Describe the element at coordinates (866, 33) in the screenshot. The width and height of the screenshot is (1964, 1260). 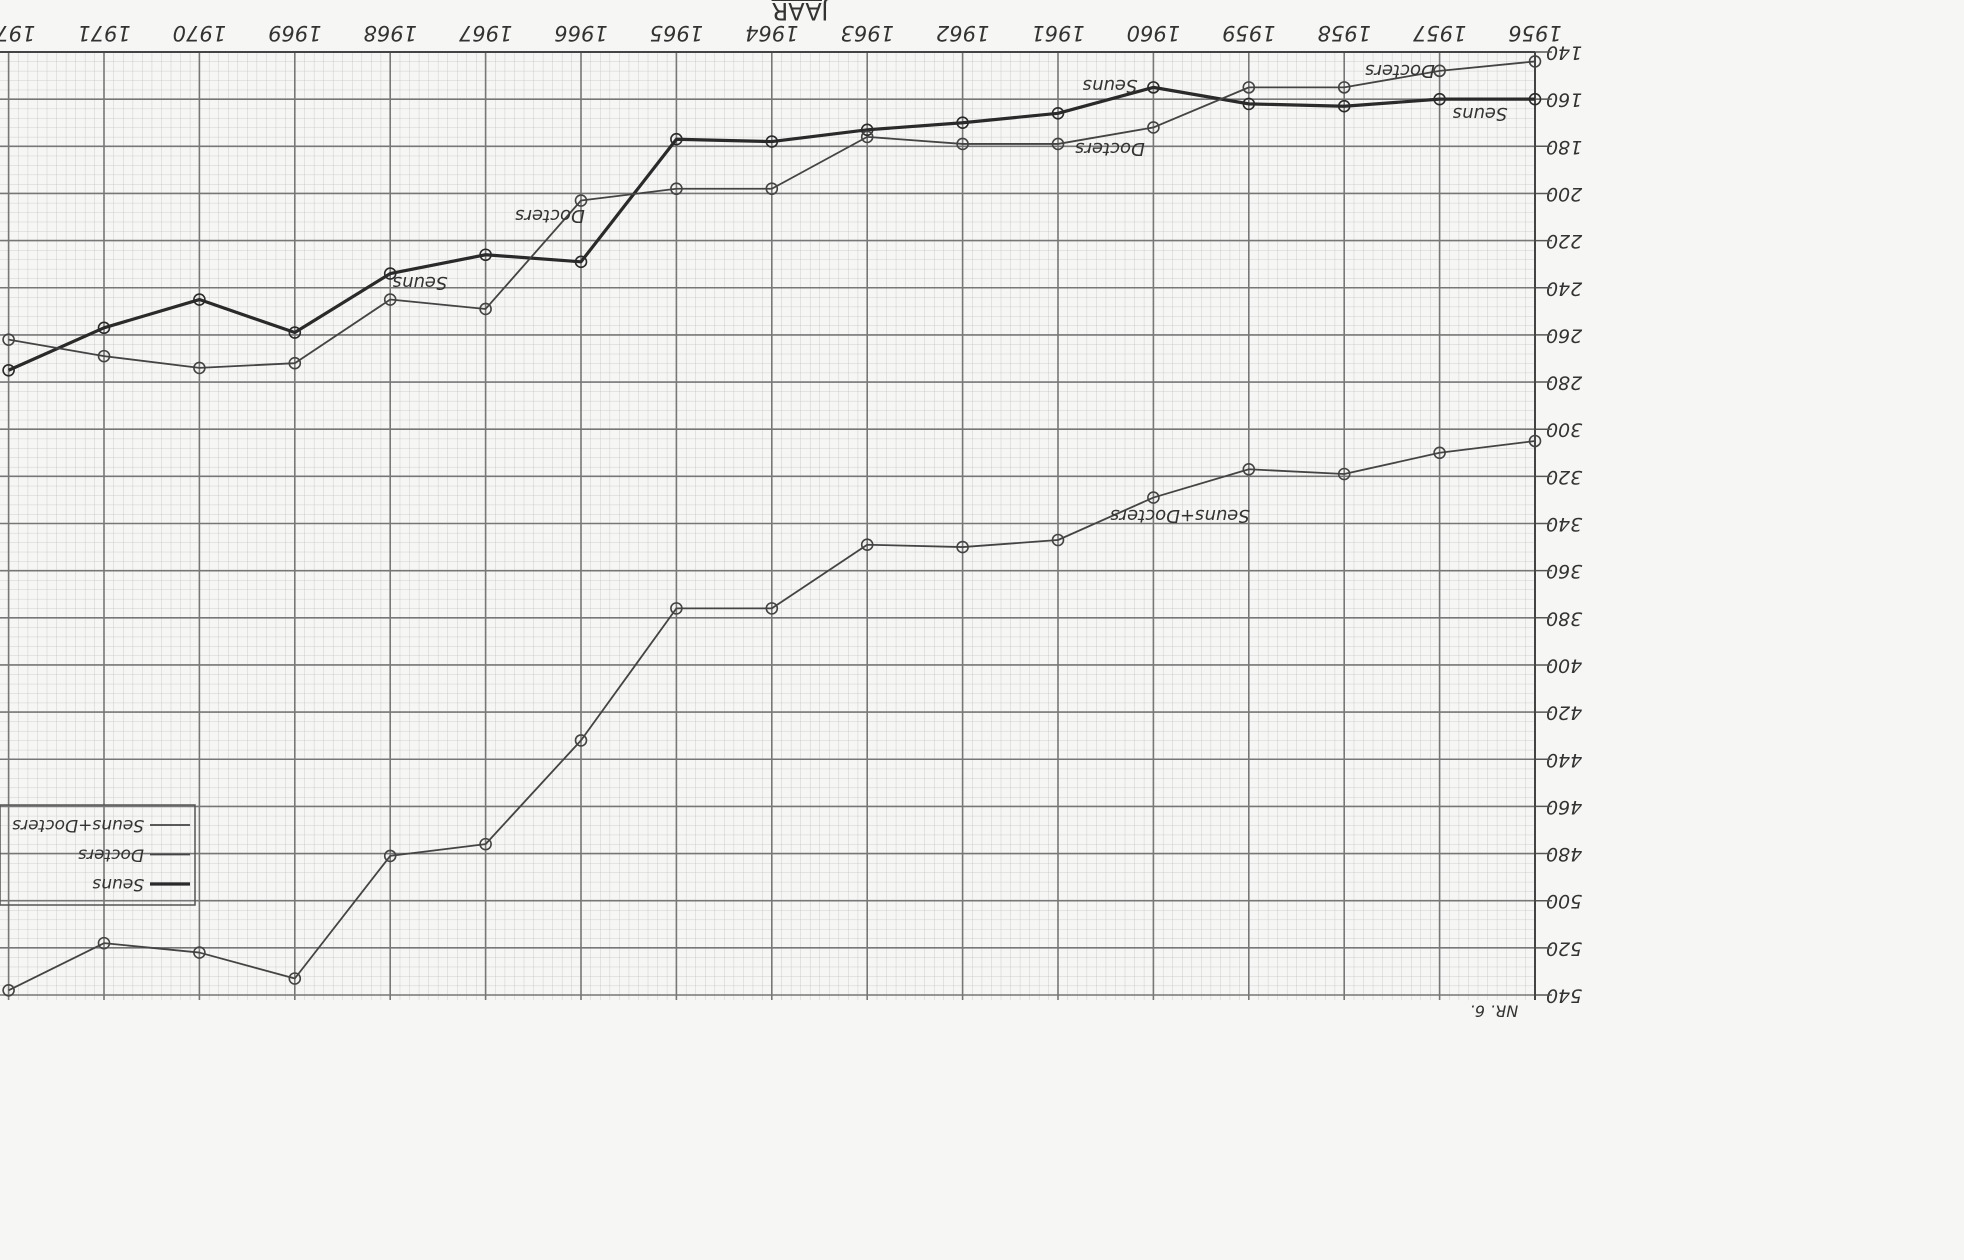
I see `x-tick-label: 1963` at that location.